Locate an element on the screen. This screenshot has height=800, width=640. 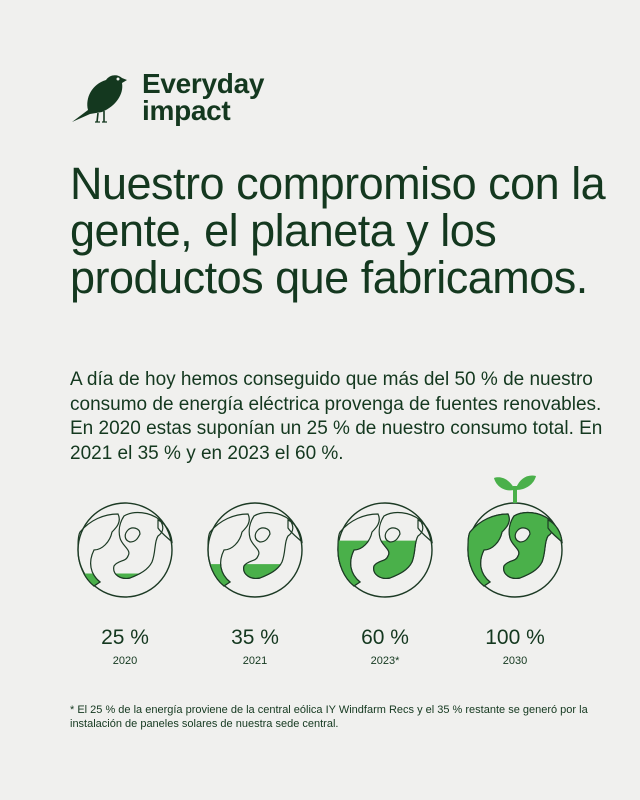
brand-logo: Everyday impact is located at coordinates (190, 99).